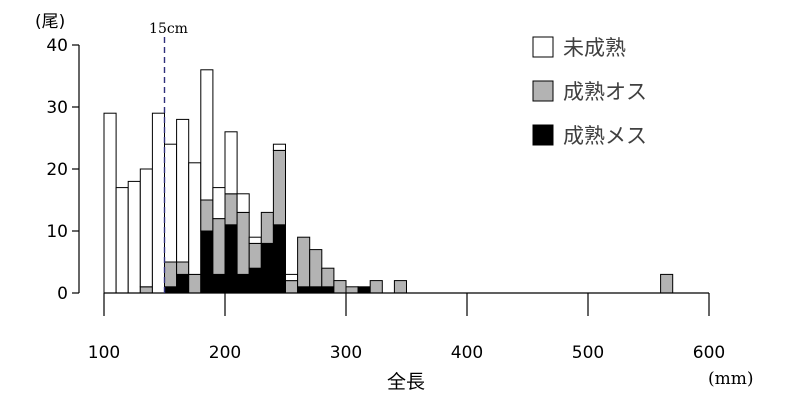 The width and height of the screenshot is (800, 410). Describe the element at coordinates (104, 353) in the screenshot. I see `x-tick-label: 100` at that location.